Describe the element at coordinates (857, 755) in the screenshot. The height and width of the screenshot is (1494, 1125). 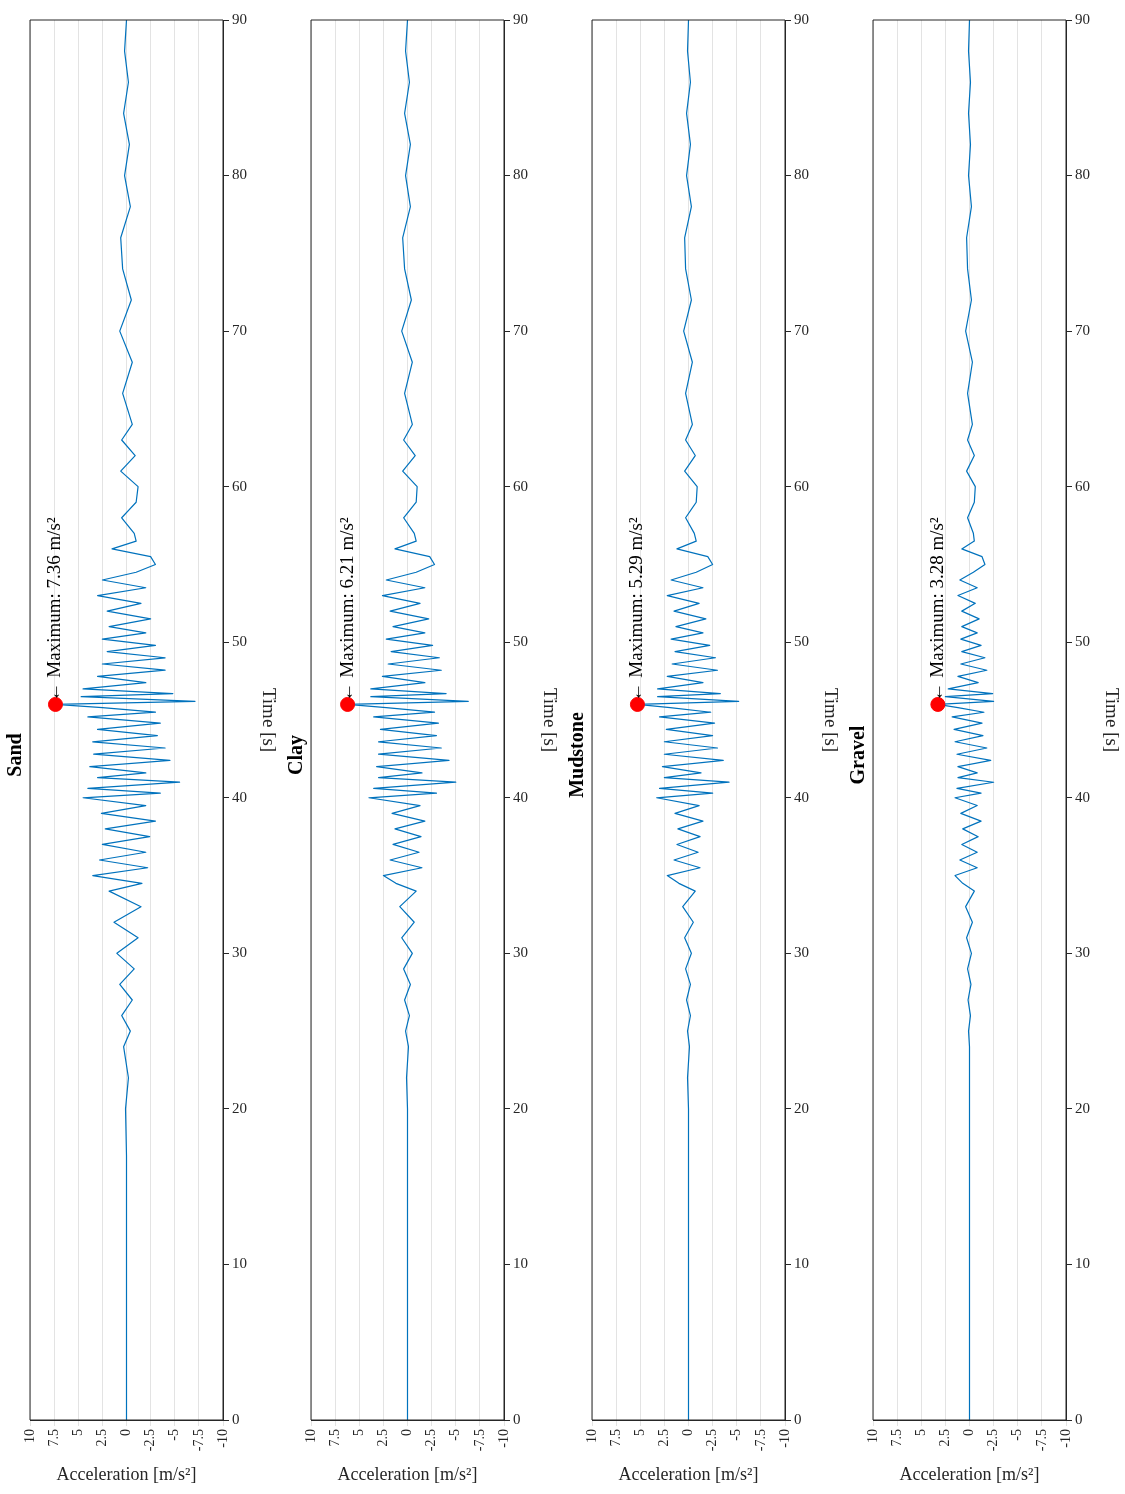
I see `text: Gravel` at that location.